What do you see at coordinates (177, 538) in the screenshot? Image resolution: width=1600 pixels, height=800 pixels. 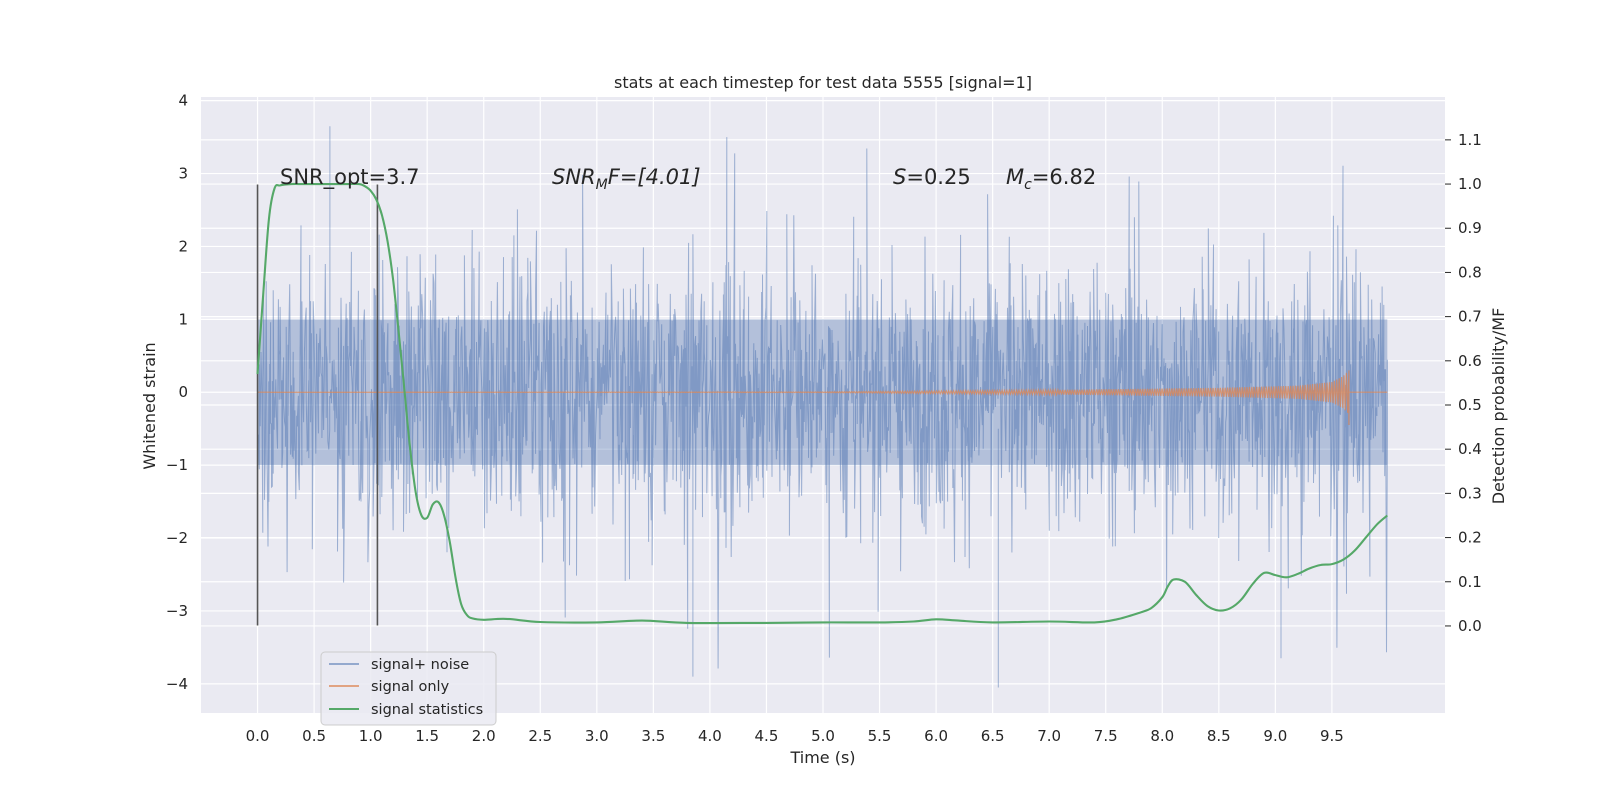 I see `y-tick-label: −2` at bounding box center [177, 538].